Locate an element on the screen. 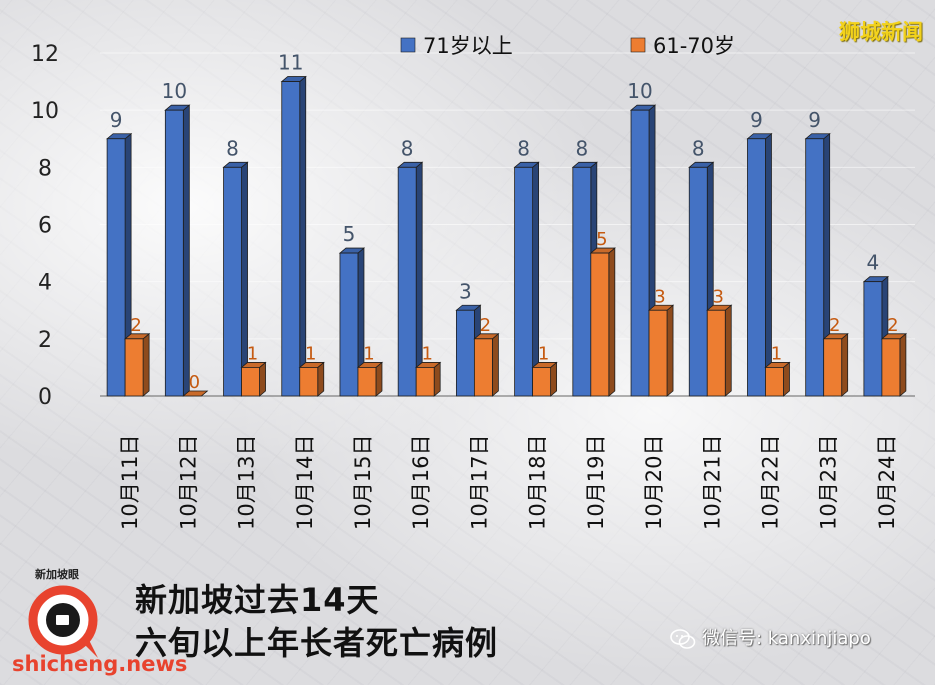 This screenshot has width=935, height=685. x-tick-label: 10月16日 is located at coordinates (421, 482).